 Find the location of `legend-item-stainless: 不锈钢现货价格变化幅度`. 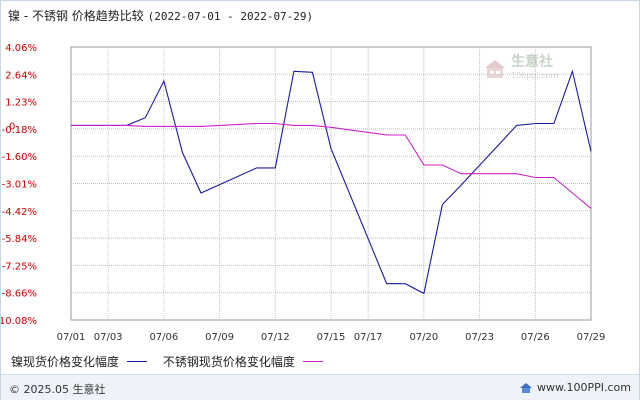

legend-item-stainless: 不锈钢现货价格变化幅度 is located at coordinates (243, 361).